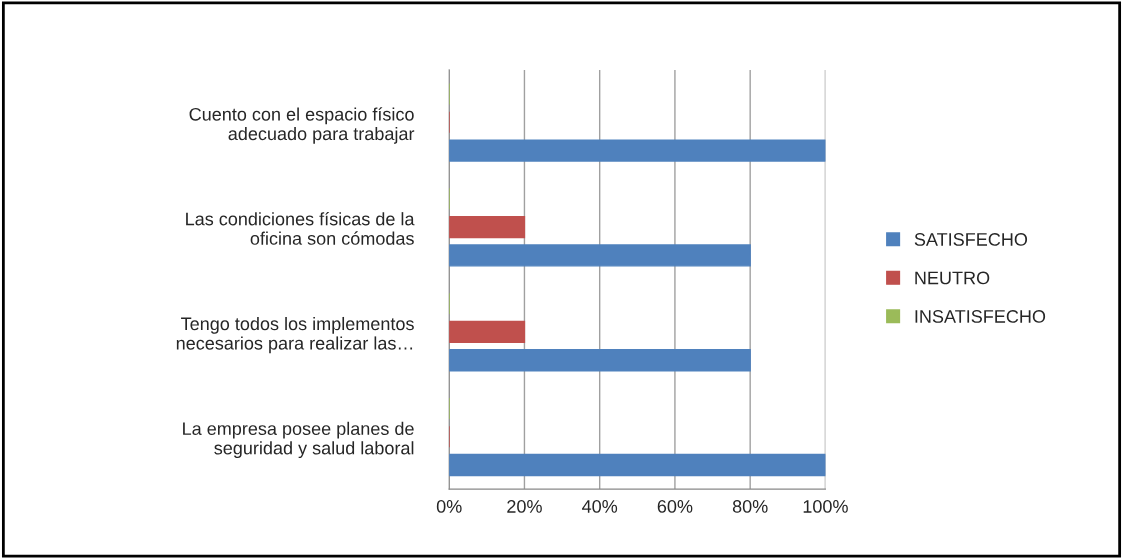 This screenshot has height=559, width=1123. Describe the element at coordinates (750, 506) in the screenshot. I see `x-tick-label: 80%` at that location.